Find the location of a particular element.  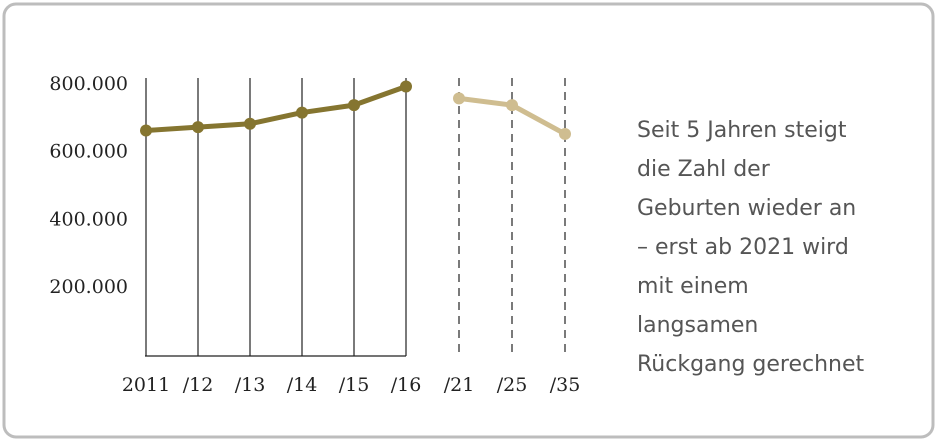

annotation-line: – erst ab 2021 wird is located at coordinates (743, 247).